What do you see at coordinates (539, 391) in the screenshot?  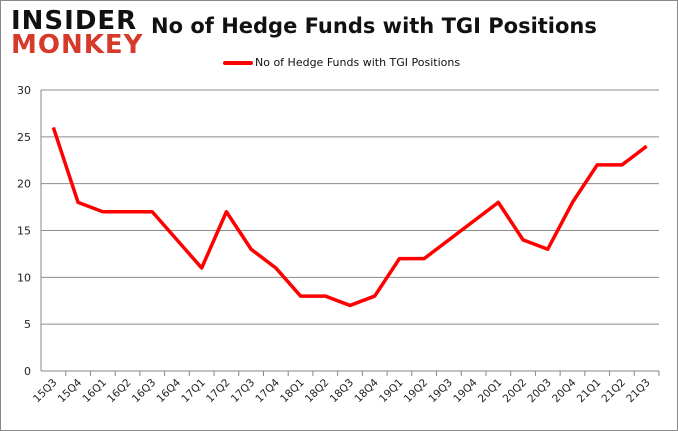 I see `x-tick-label: 20Q3` at bounding box center [539, 391].